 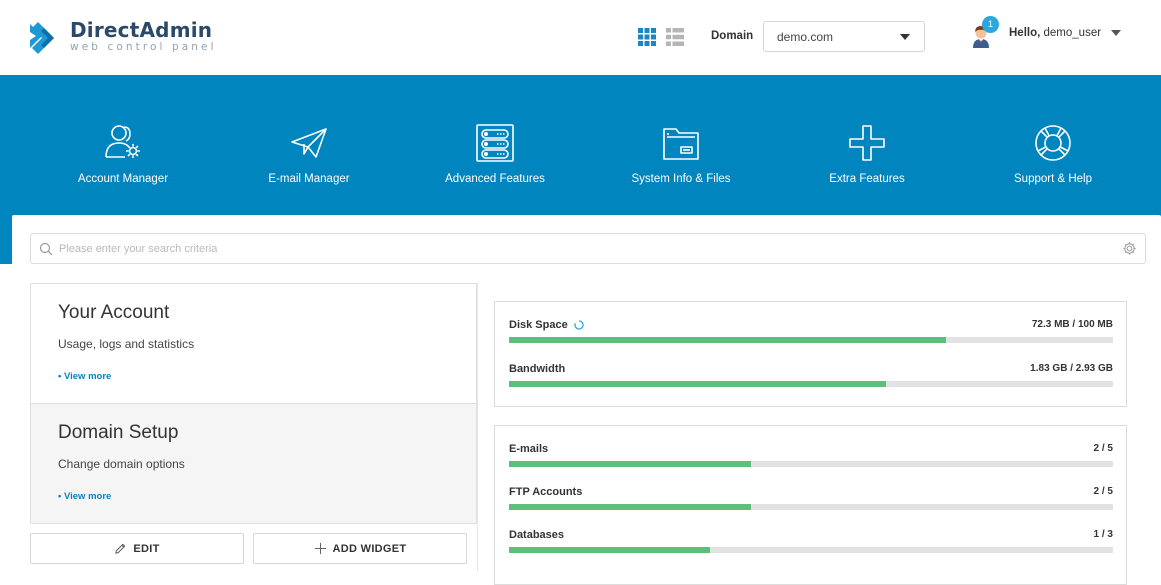 What do you see at coordinates (537, 535) in the screenshot?
I see `stat-name: Databases` at bounding box center [537, 535].